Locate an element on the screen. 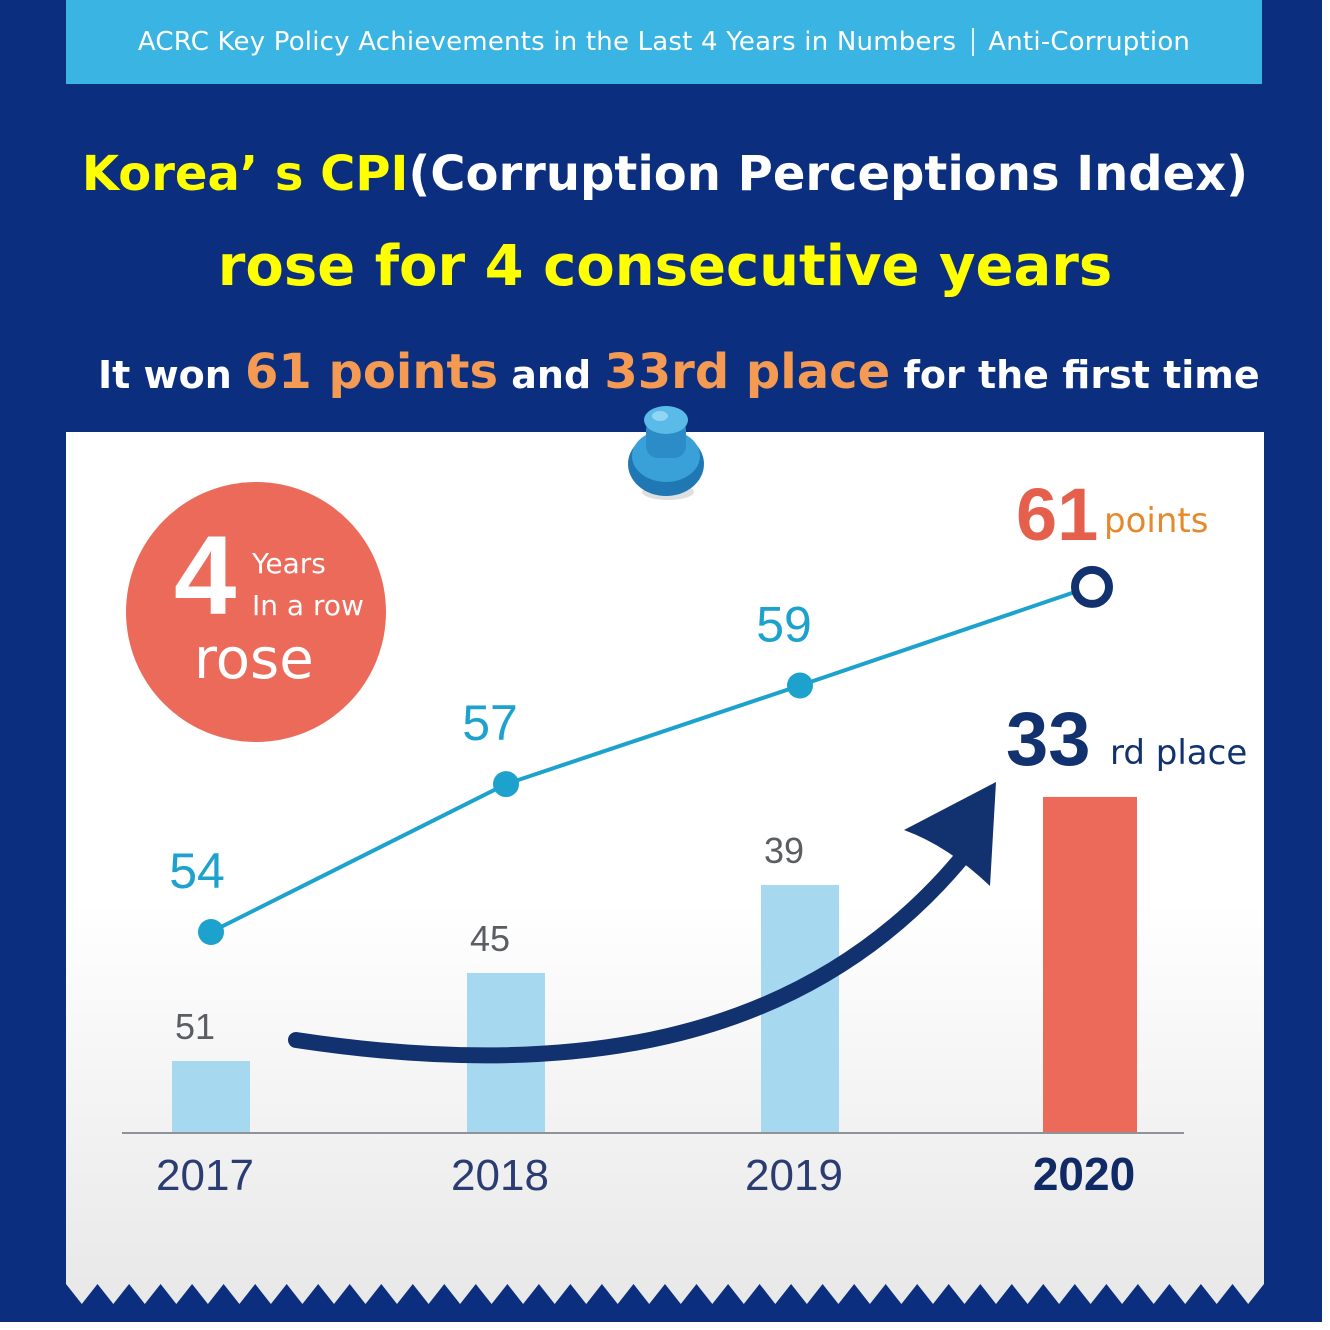  year-label-2020: 2020 is located at coordinates (1084, 1174).